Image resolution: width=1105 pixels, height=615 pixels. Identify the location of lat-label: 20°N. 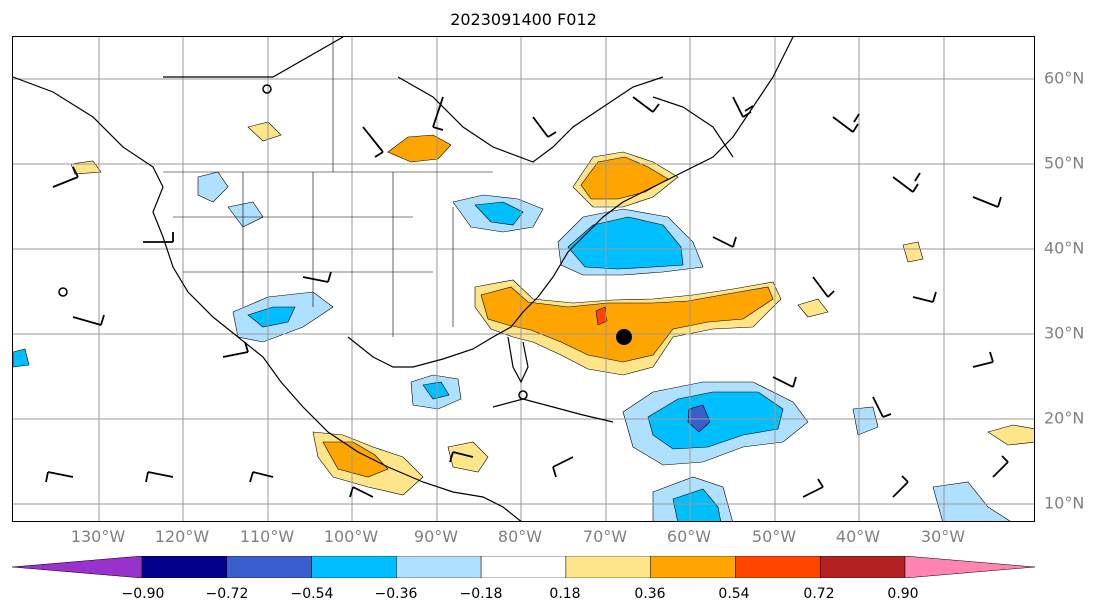
(1064, 418).